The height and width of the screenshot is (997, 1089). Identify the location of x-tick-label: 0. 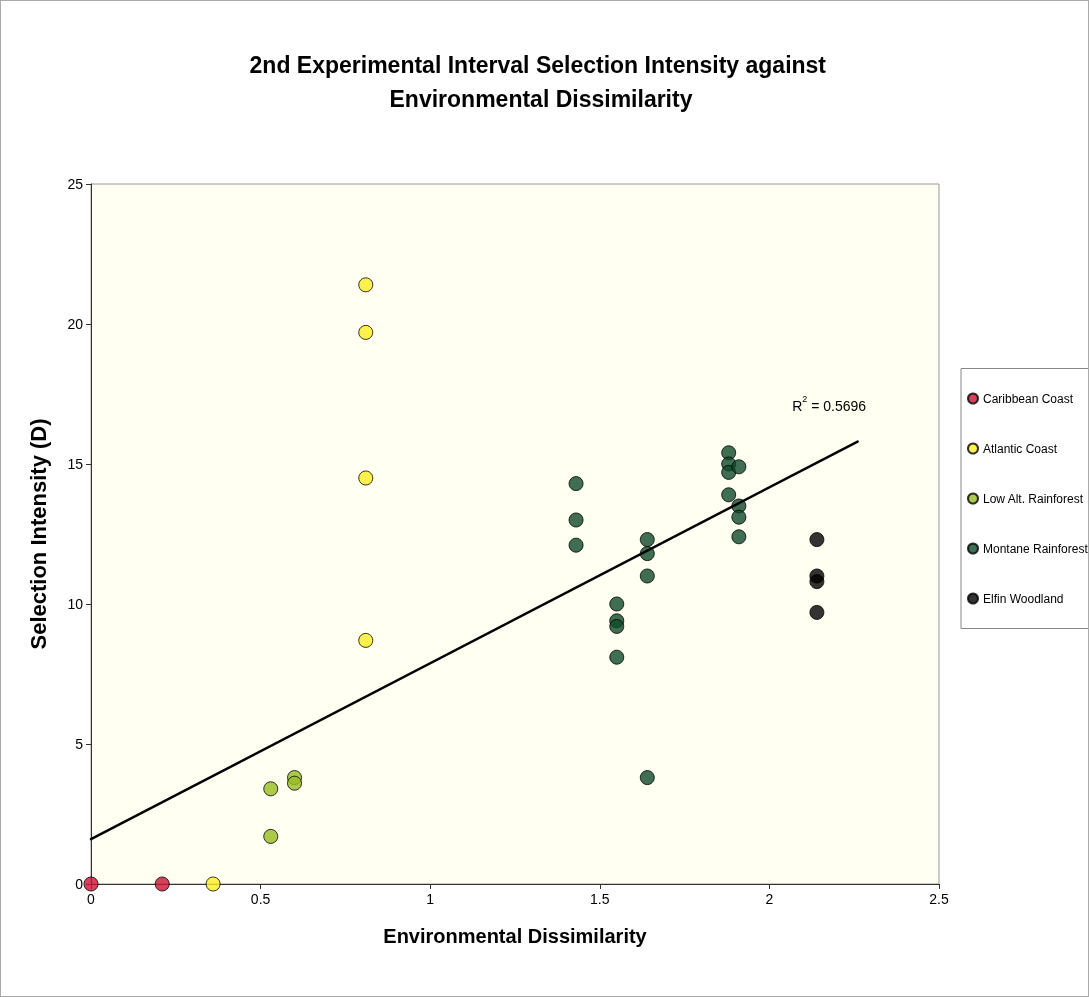
(91, 899).